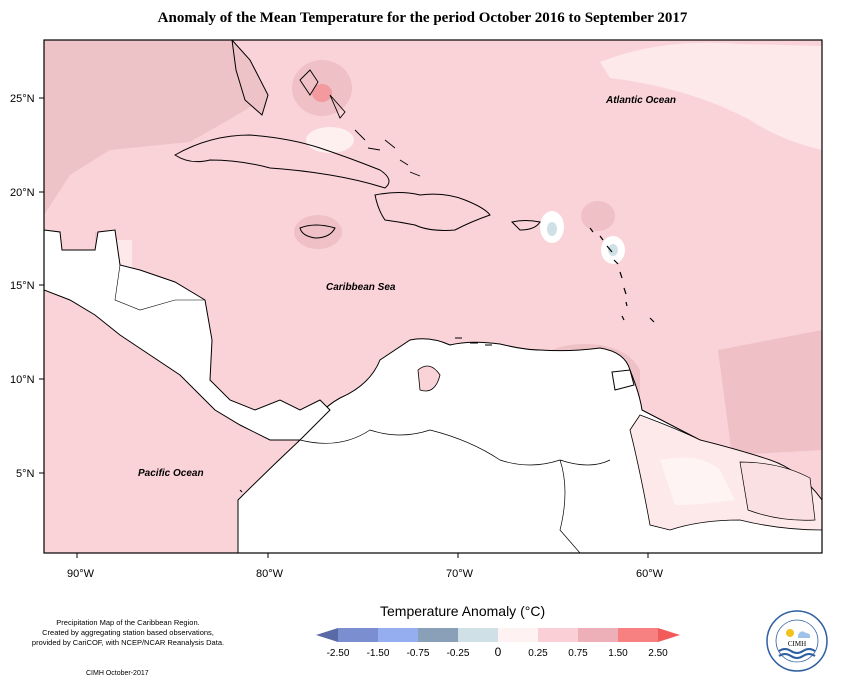 This screenshot has height=684, width=845. I want to click on trinidad-outline, so click(623, 380).